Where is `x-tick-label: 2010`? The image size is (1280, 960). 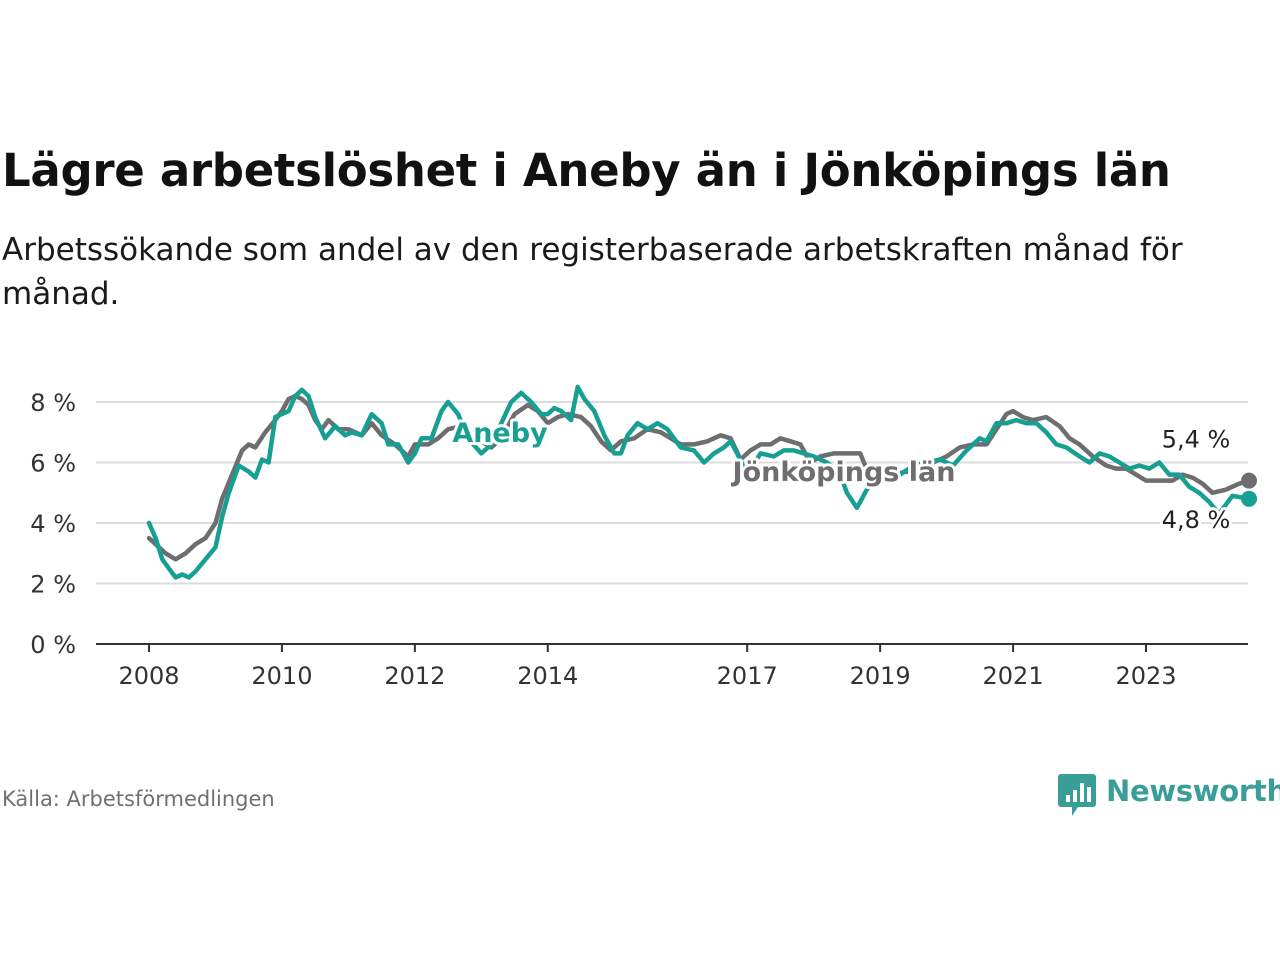
x-tick-label: 2010 is located at coordinates (281, 676).